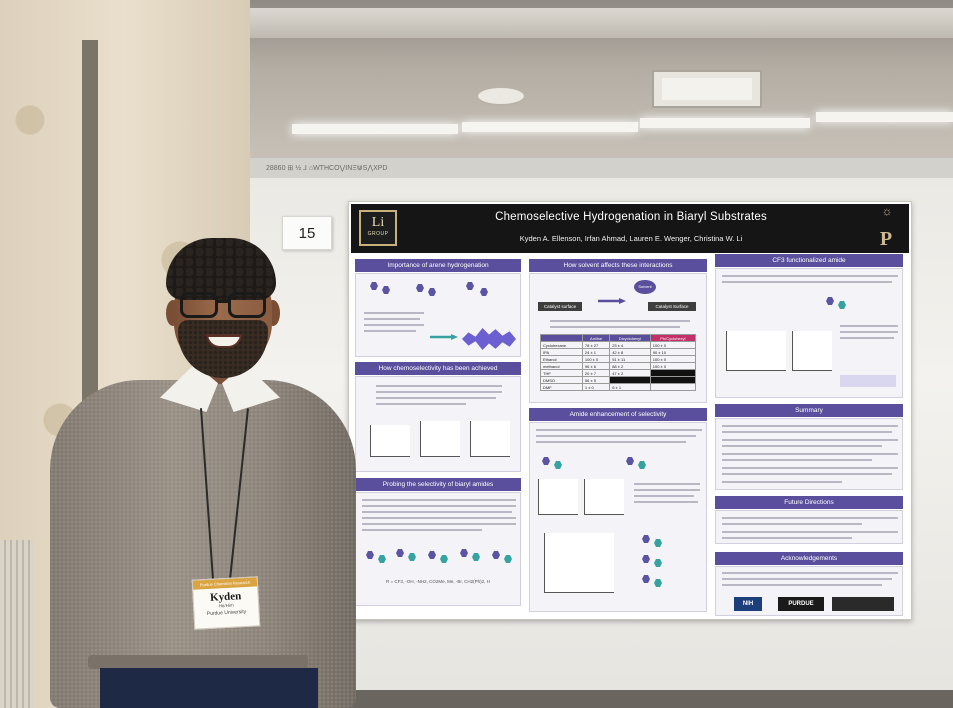  What do you see at coordinates (223, 301) in the screenshot?
I see `glasses-bridge` at bounding box center [223, 301].